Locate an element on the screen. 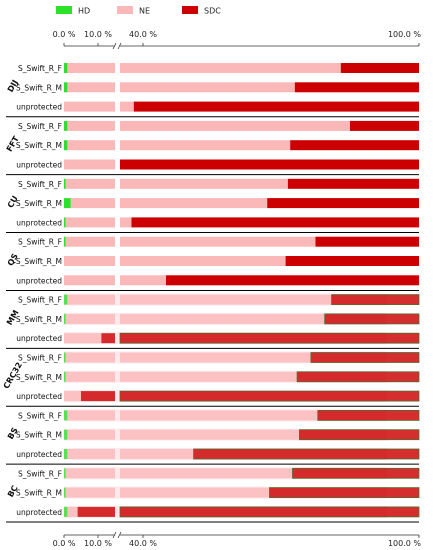  legend-label-hd: HD is located at coordinates (84, 11).